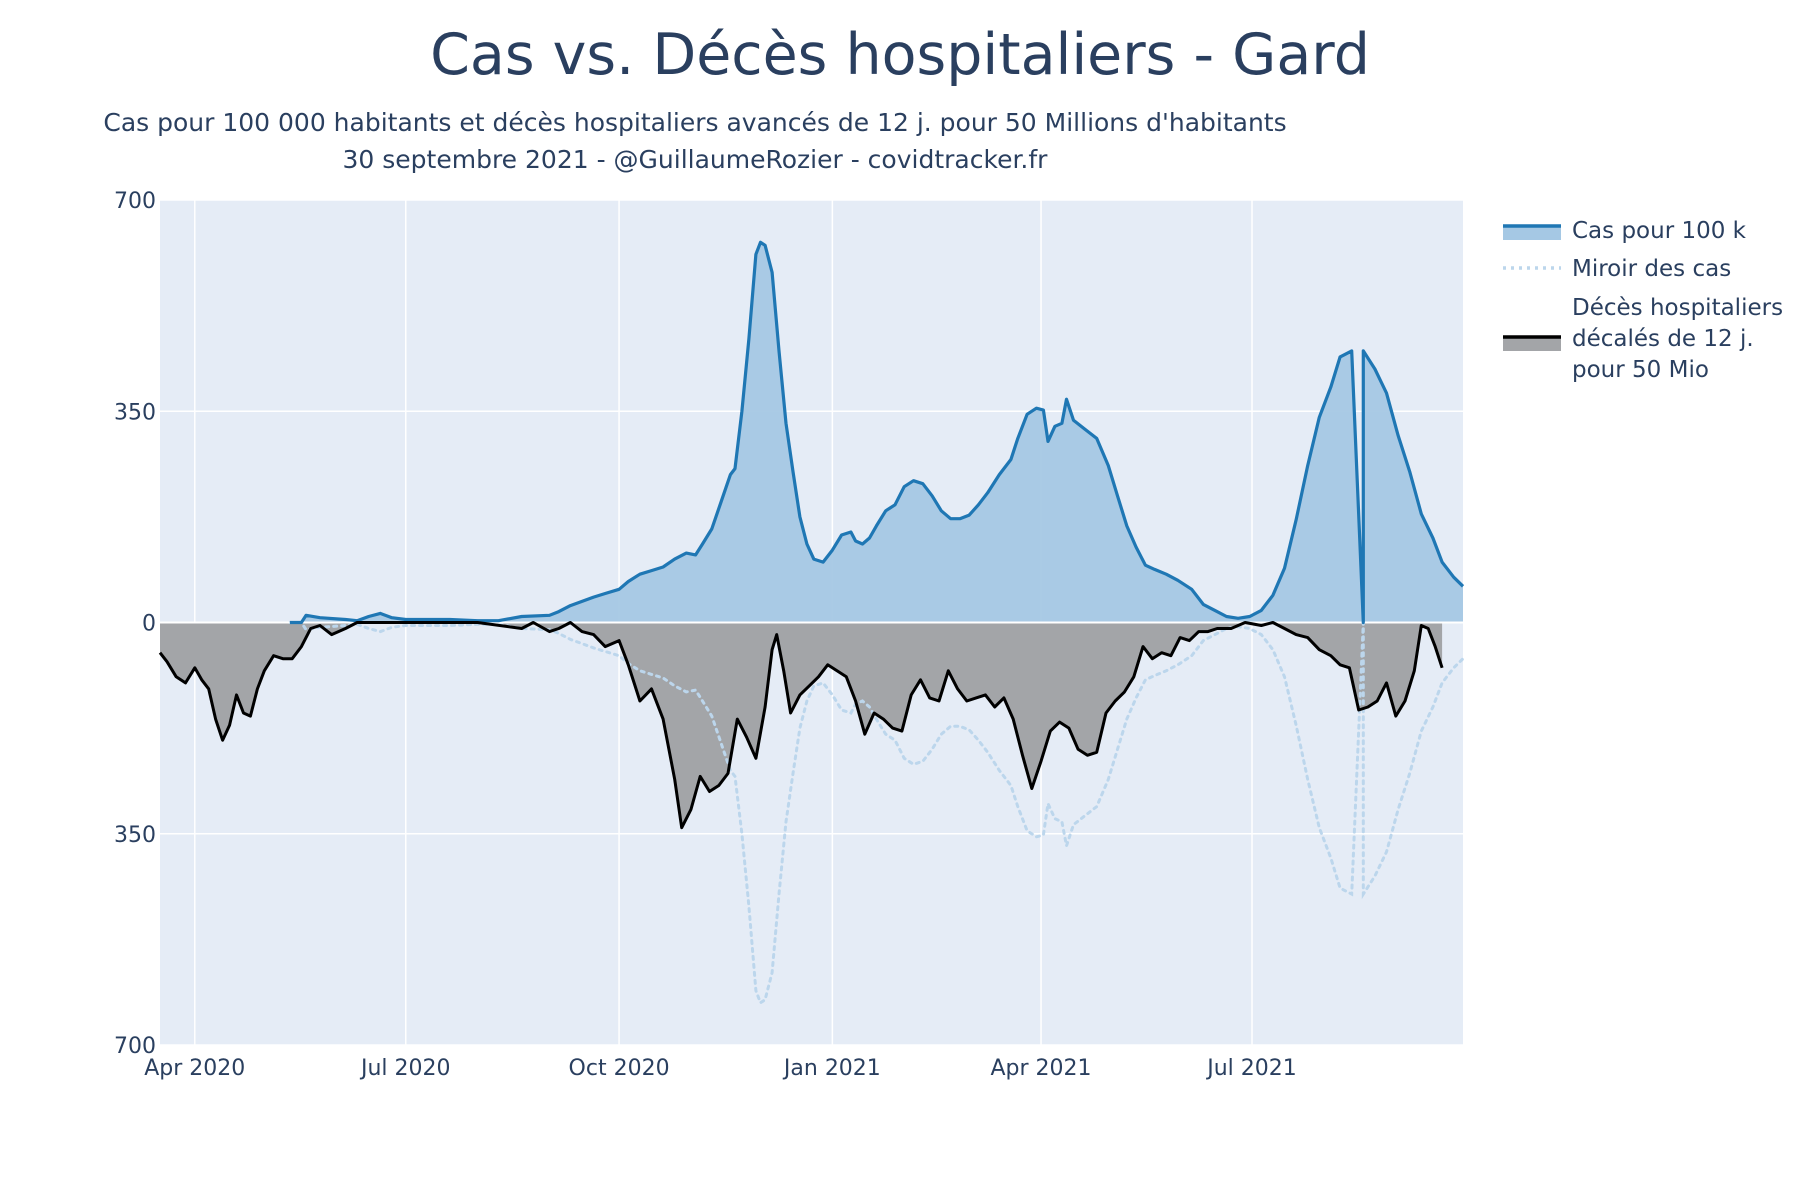 This screenshot has height=1200, width=1800. What do you see at coordinates (1041, 1068) in the screenshot?
I see `x-tick-label: Apr 2021` at bounding box center [1041, 1068].